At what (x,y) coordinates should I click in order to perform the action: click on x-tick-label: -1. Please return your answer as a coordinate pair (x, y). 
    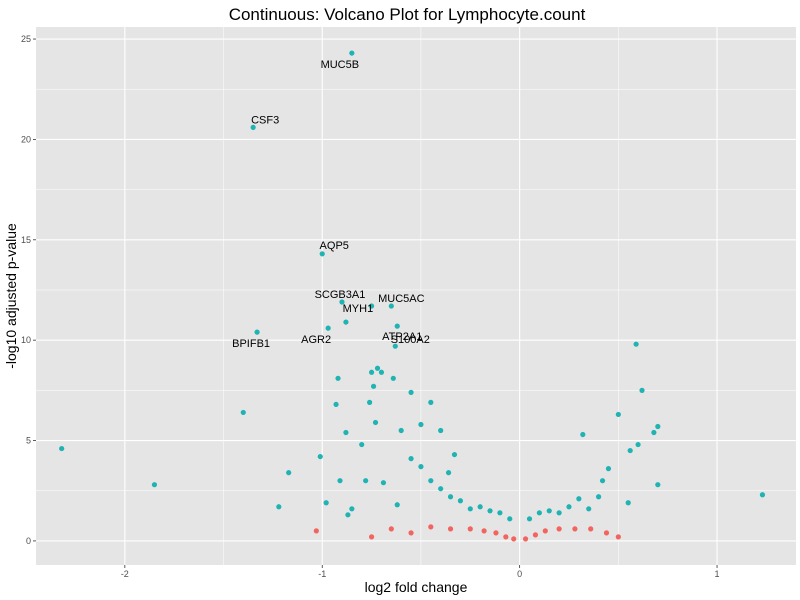
    Looking at the image, I should click on (322, 574).